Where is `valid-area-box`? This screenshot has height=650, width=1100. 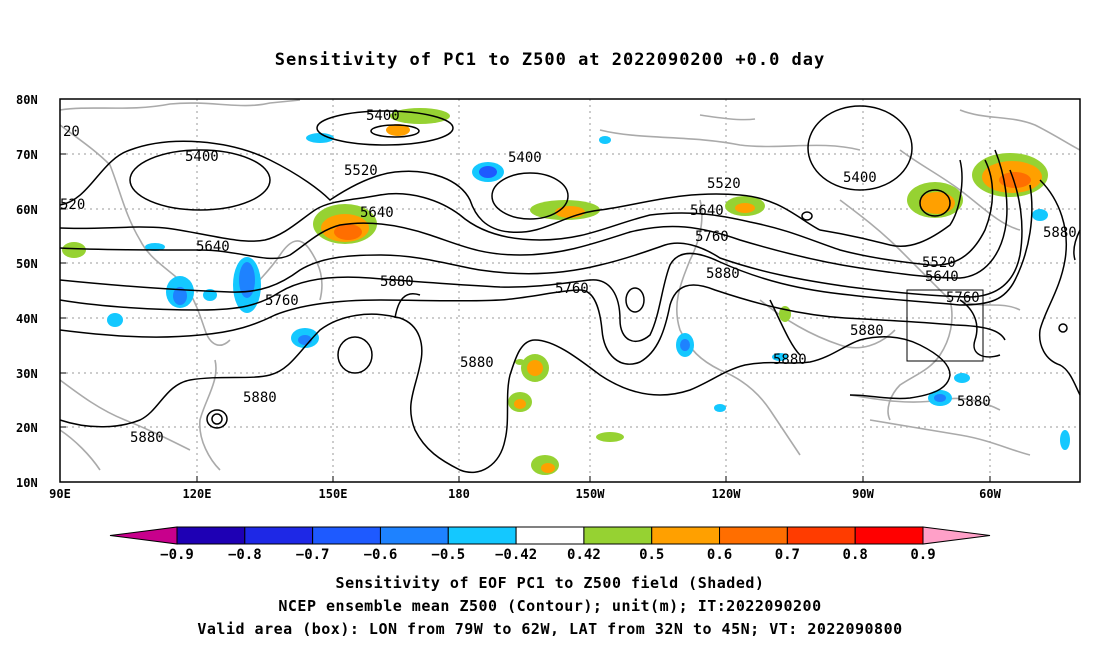
valid-area-box is located at coordinates (945, 325).